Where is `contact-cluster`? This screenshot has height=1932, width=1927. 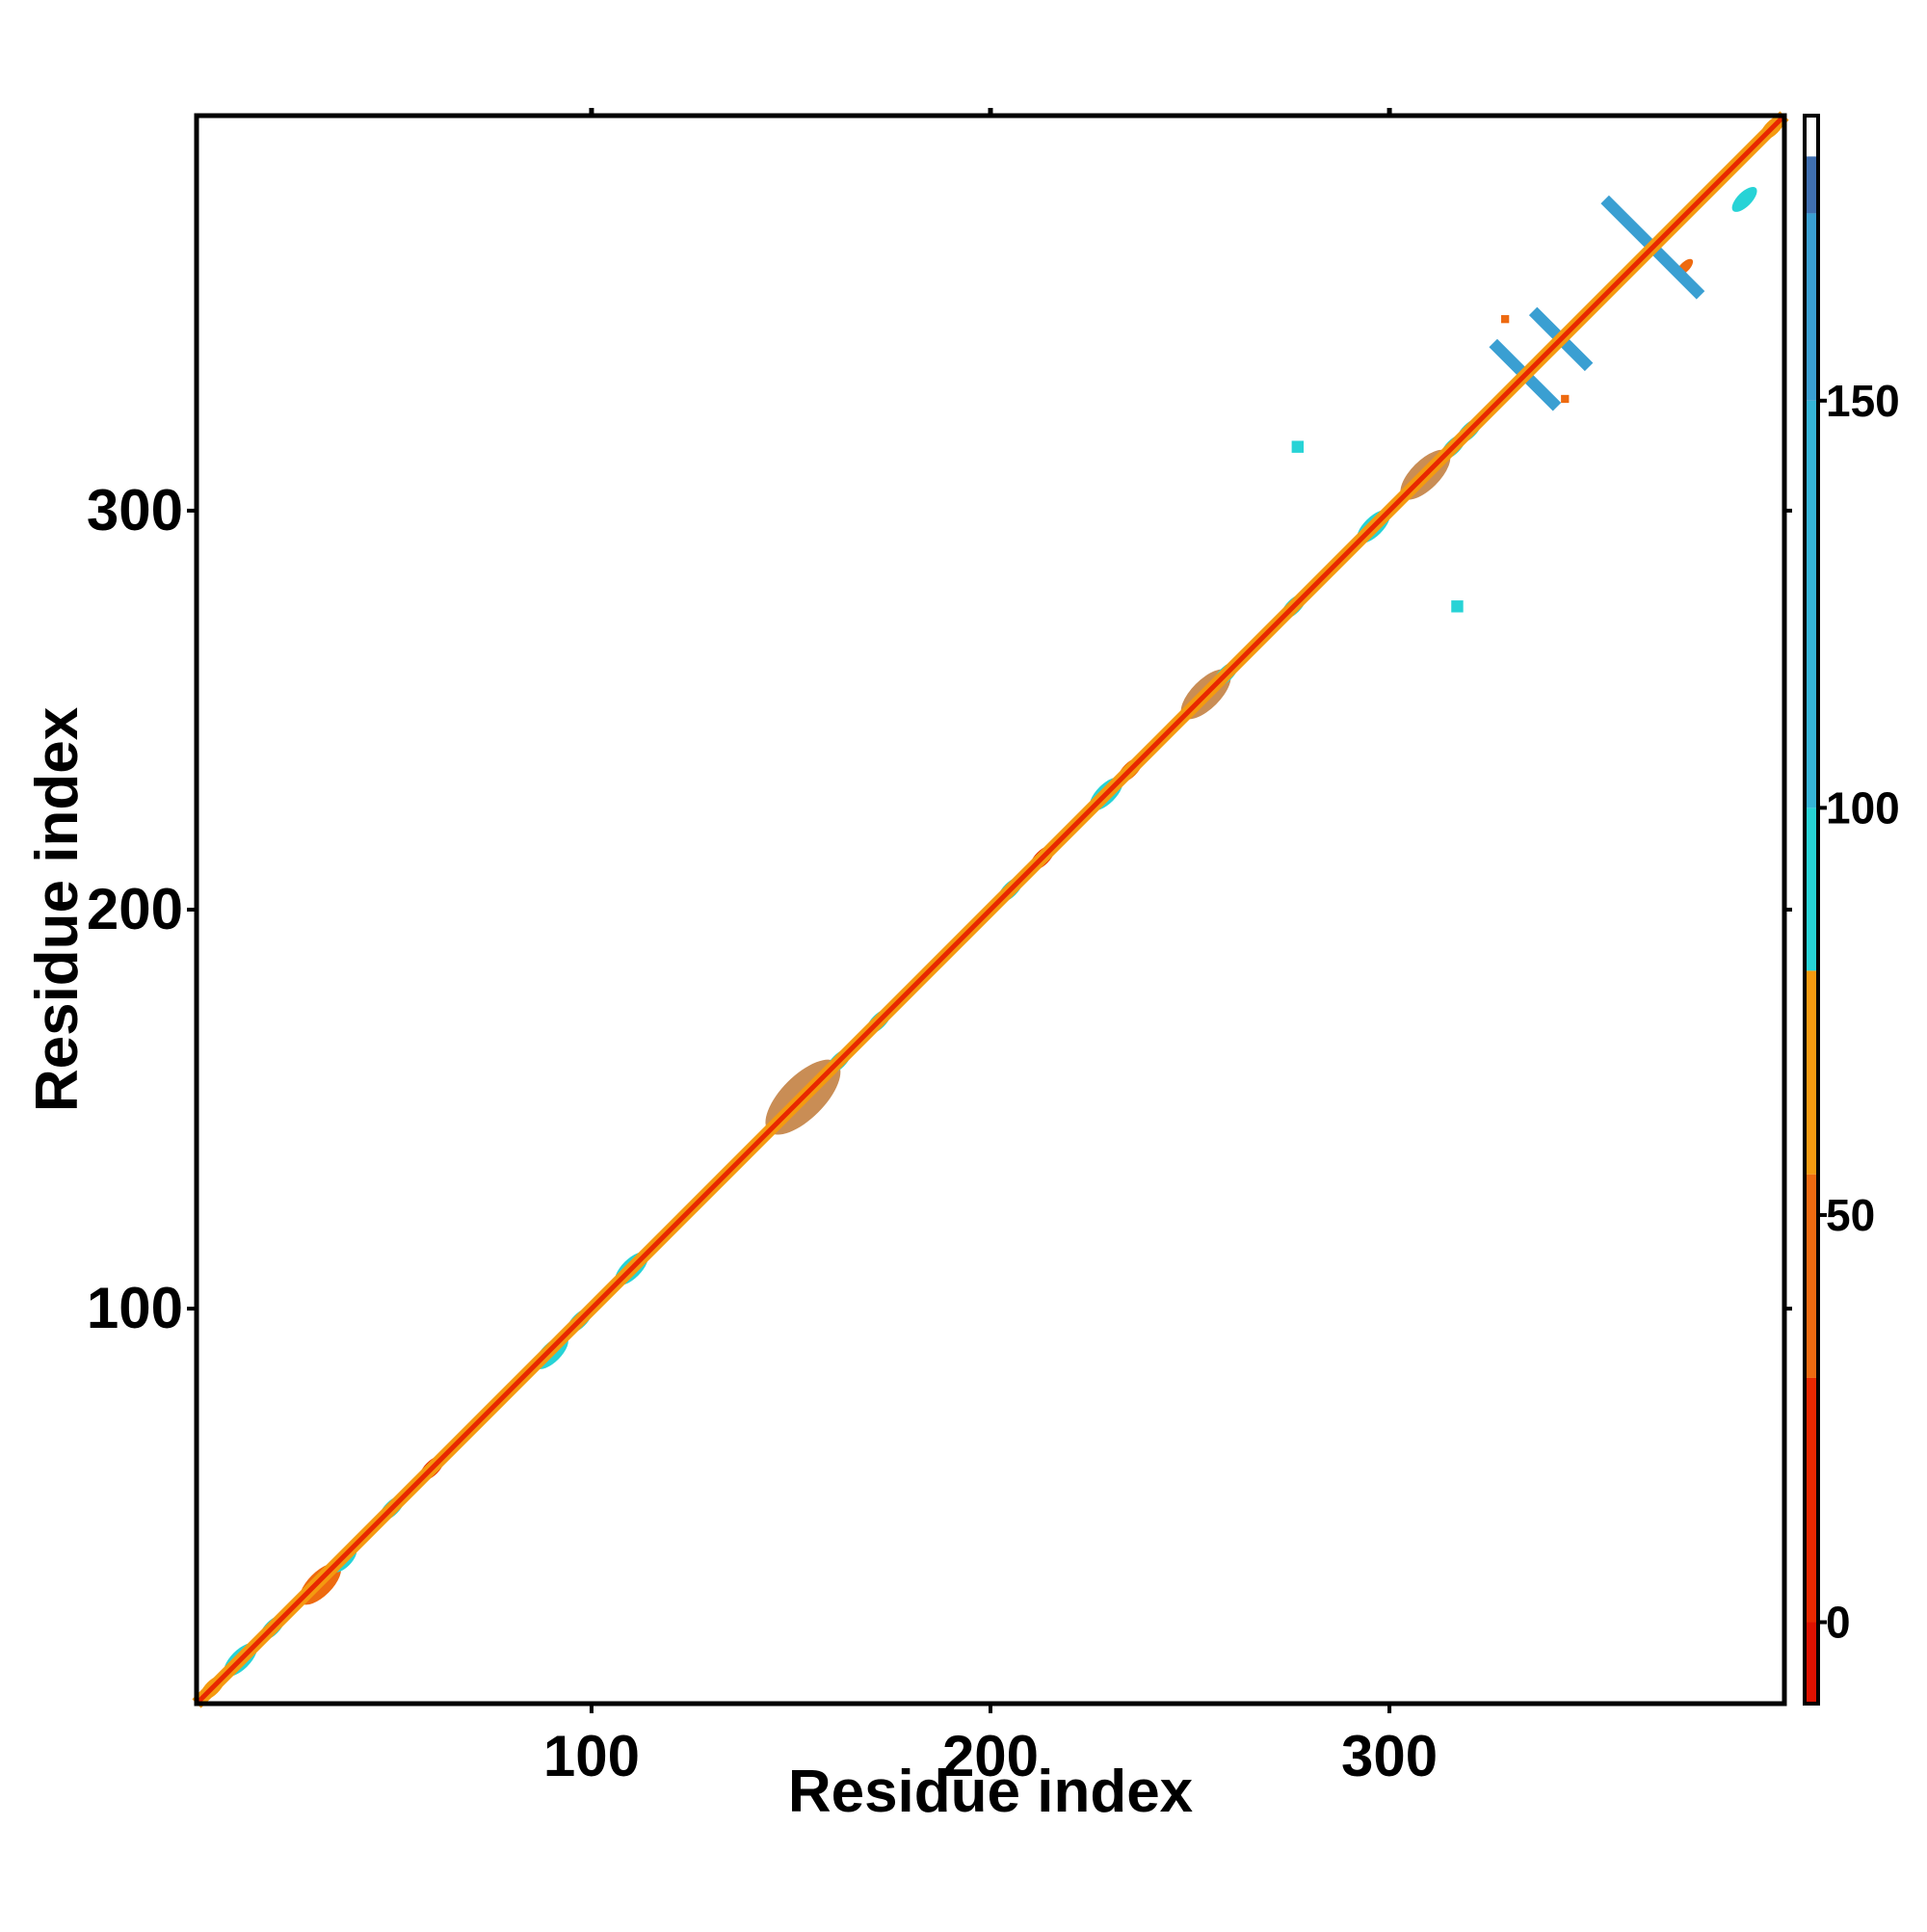 contact-cluster is located at coordinates (1744, 199).